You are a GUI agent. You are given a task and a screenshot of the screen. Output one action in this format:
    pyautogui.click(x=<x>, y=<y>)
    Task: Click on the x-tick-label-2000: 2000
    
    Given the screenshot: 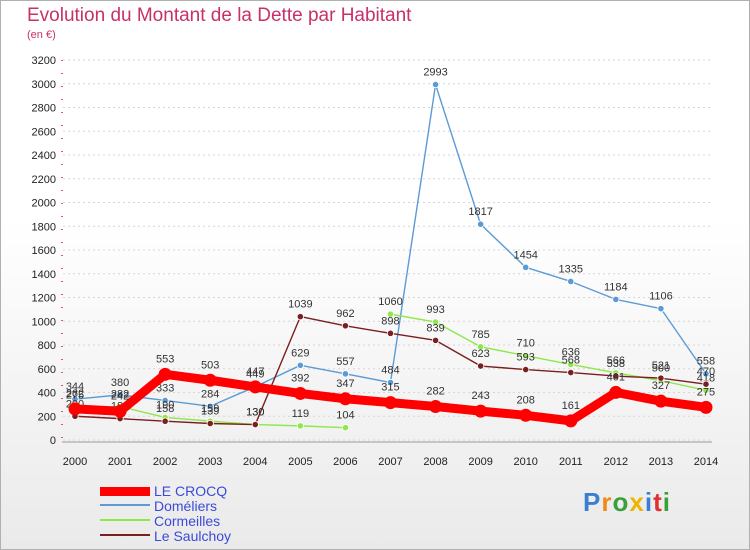 What is the action you would take?
    pyautogui.click(x=75, y=462)
    